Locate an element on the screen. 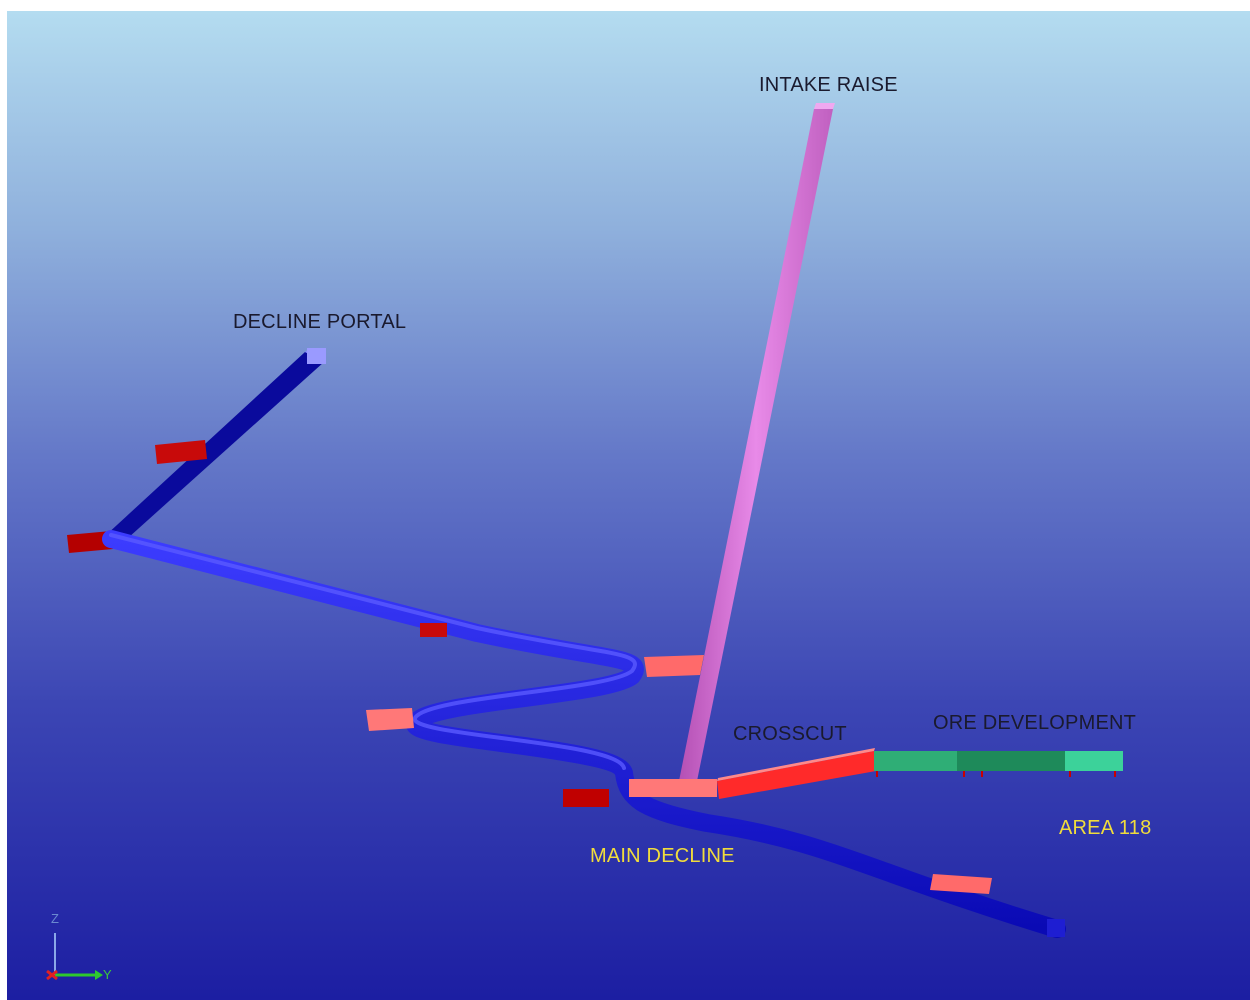 This screenshot has height=1000, width=1250. axis-z-label: Z is located at coordinates (55, 918).